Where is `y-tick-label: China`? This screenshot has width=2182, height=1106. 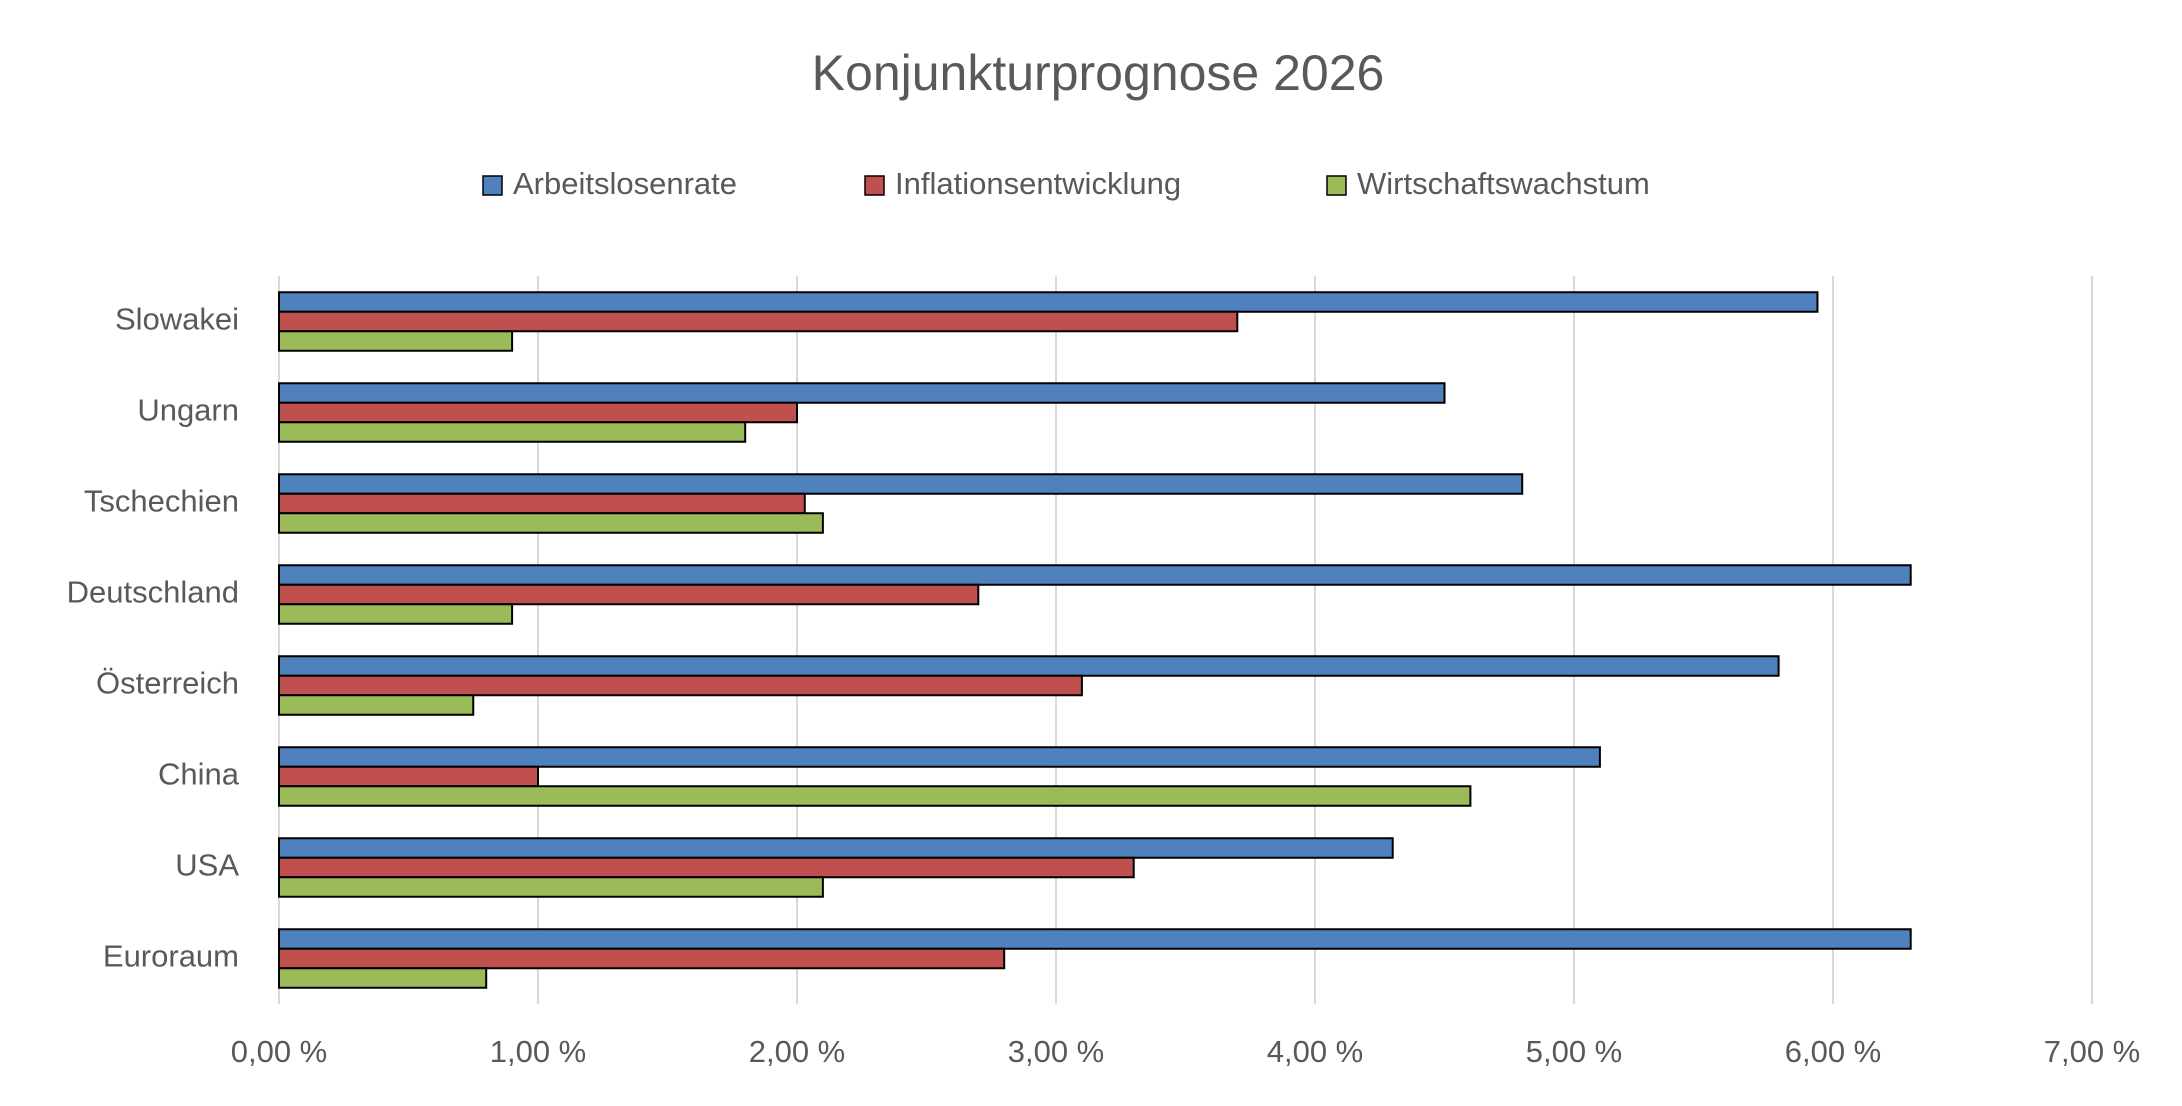
y-tick-label: China is located at coordinates (199, 774).